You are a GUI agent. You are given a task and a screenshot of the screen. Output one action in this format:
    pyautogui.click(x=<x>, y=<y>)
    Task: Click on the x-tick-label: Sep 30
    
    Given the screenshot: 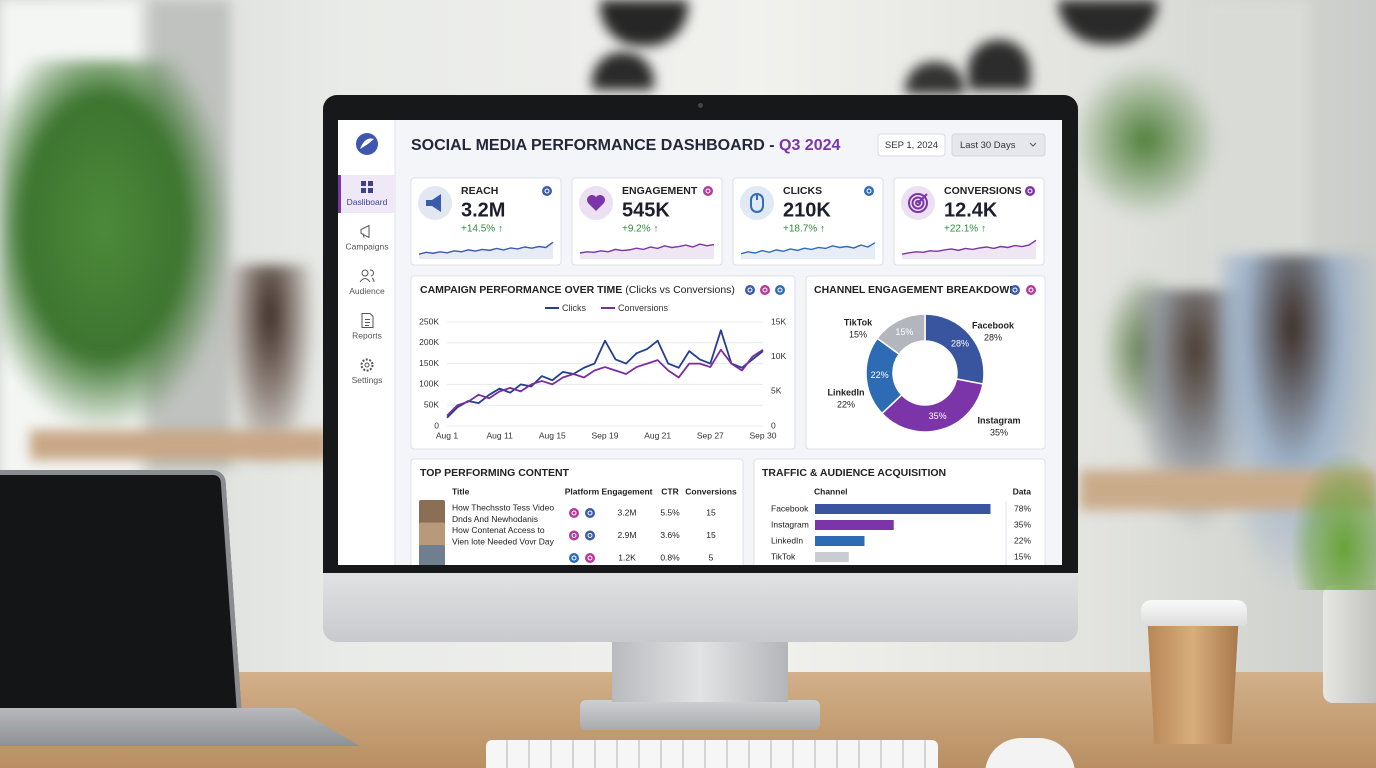 What is the action you would take?
    pyautogui.click(x=763, y=435)
    